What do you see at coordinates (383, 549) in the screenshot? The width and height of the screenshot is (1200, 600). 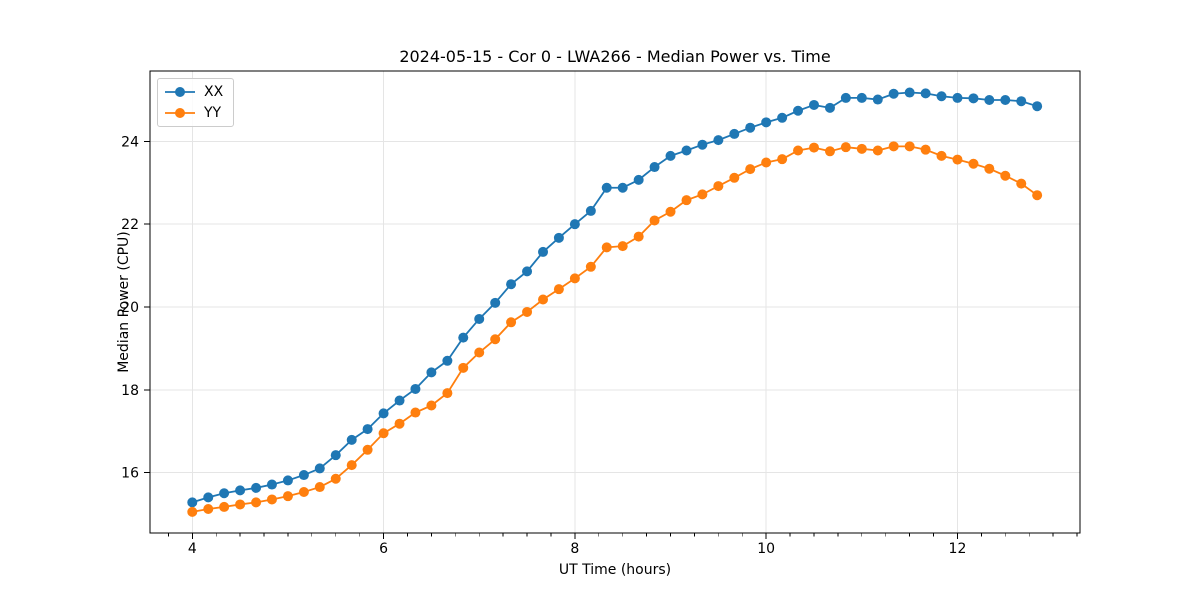 I see `x-tick-label: 6` at bounding box center [383, 549].